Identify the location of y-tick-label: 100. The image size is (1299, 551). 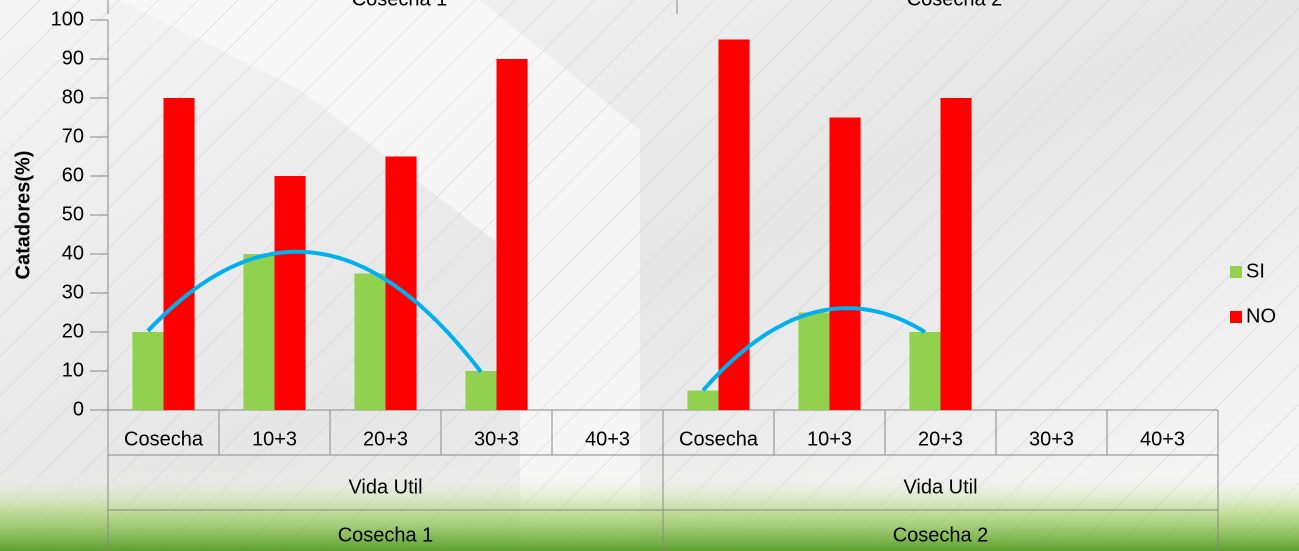
(67, 19).